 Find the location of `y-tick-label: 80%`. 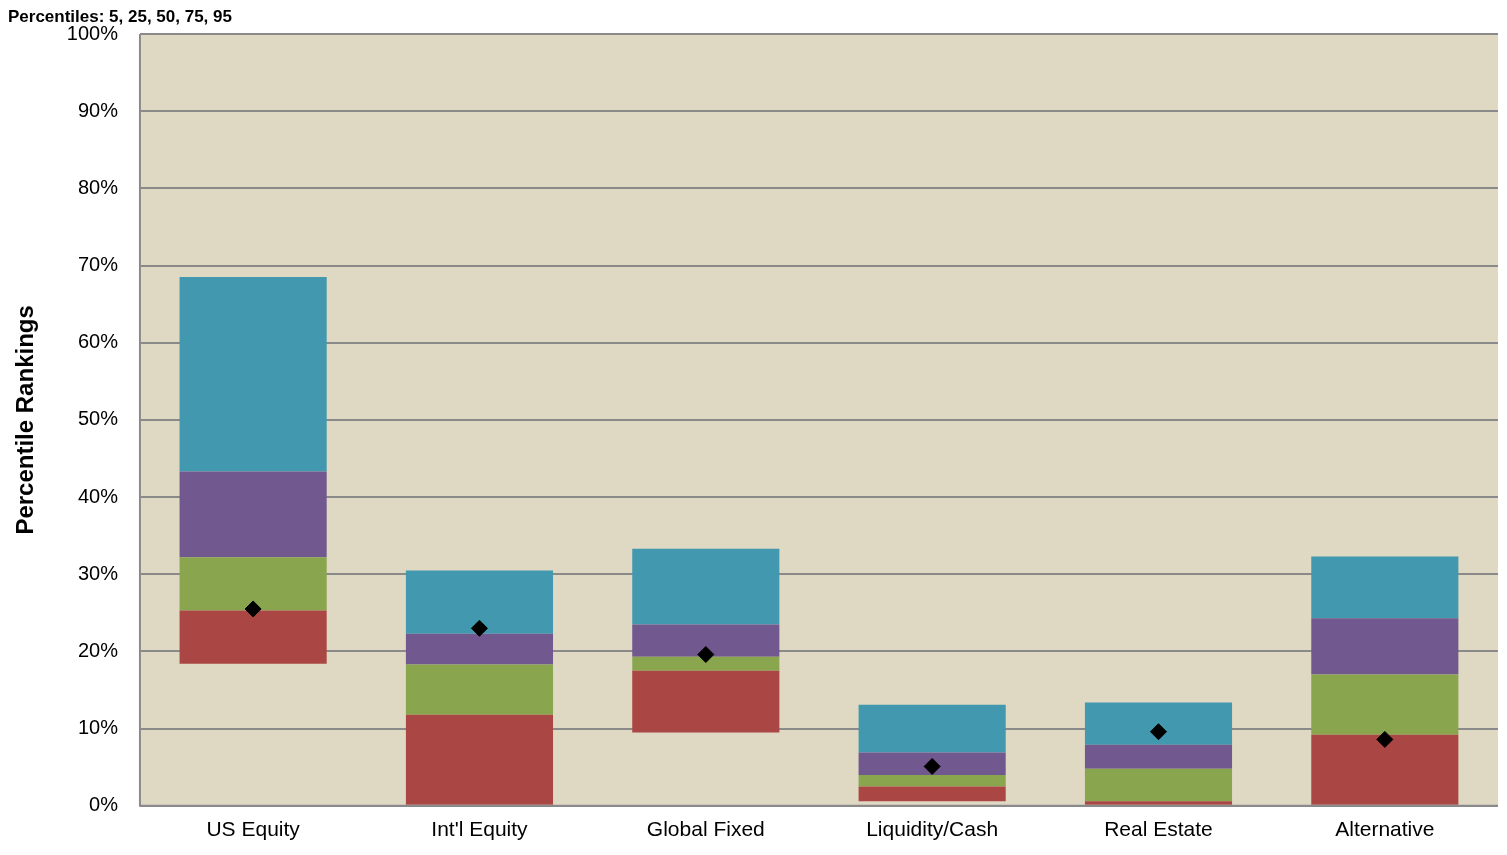

y-tick-label: 80% is located at coordinates (98, 186).